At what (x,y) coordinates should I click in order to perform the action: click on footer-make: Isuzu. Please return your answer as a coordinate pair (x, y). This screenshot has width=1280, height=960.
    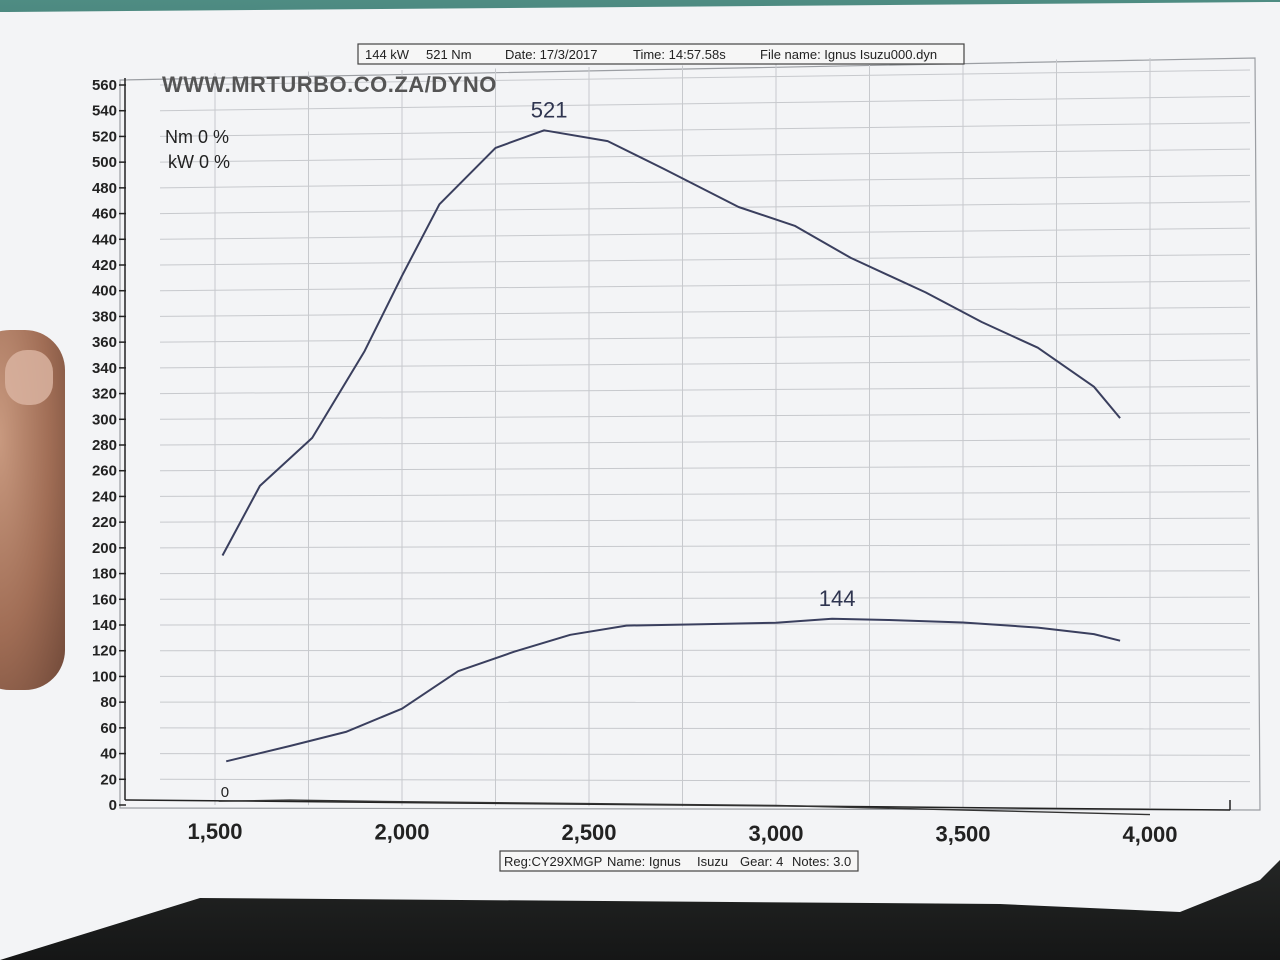
    Looking at the image, I should click on (712, 861).